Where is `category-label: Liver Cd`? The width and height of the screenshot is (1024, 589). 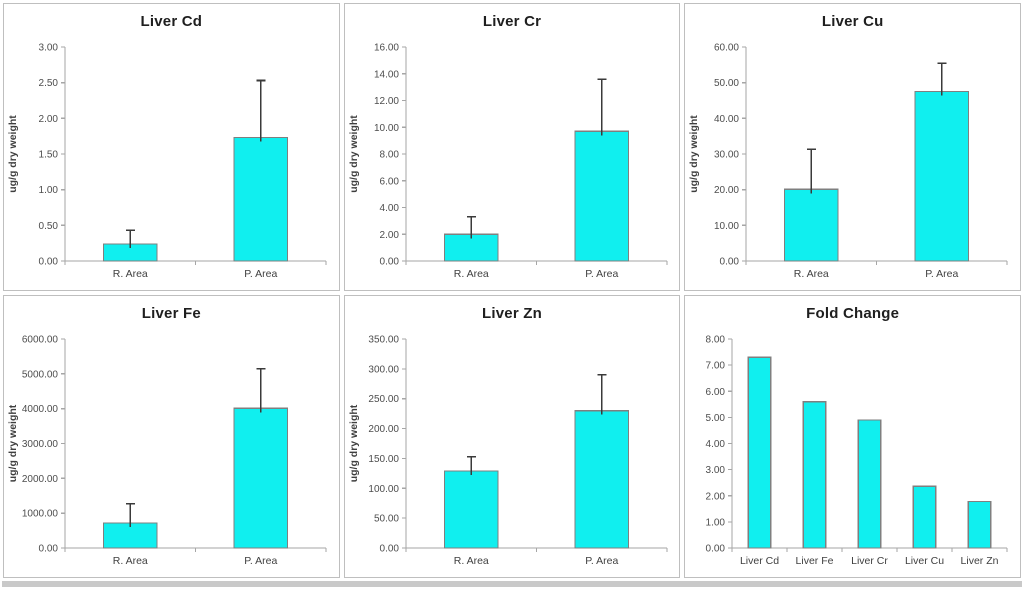
category-label: Liver Cd is located at coordinates (759, 561).